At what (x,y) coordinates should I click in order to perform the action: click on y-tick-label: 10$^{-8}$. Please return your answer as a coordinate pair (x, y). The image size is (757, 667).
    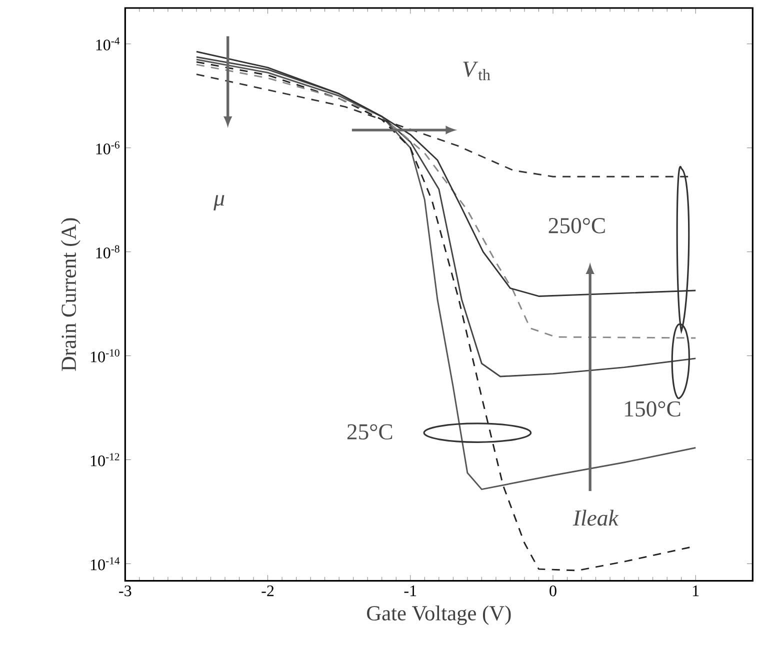
    Looking at the image, I should click on (108, 251).